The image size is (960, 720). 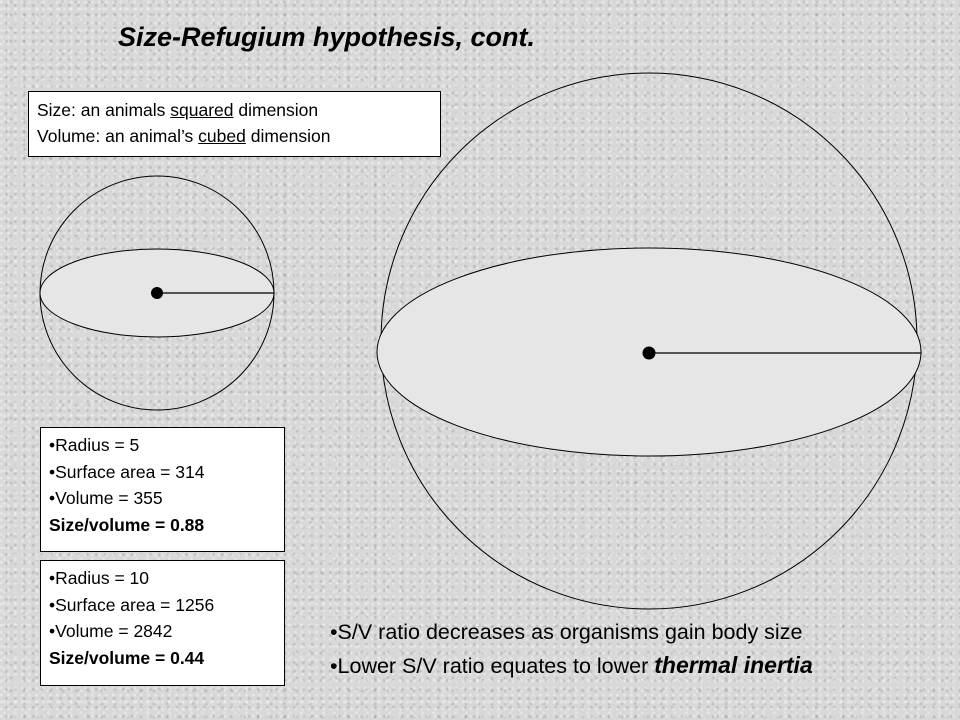 What do you see at coordinates (733, 665) in the screenshot?
I see `thermal-inertia-emphasis: thermal inertia` at bounding box center [733, 665].